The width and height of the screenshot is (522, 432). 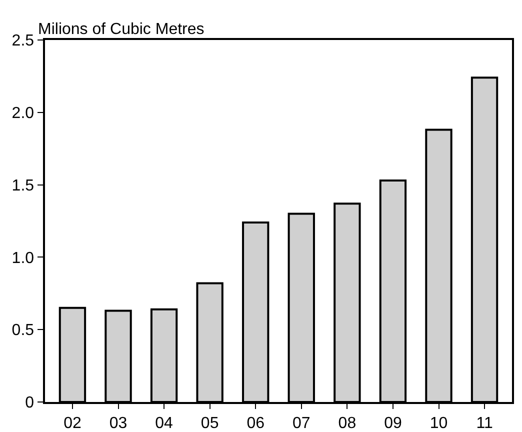 I want to click on x-tick-label: 10, so click(x=439, y=423).